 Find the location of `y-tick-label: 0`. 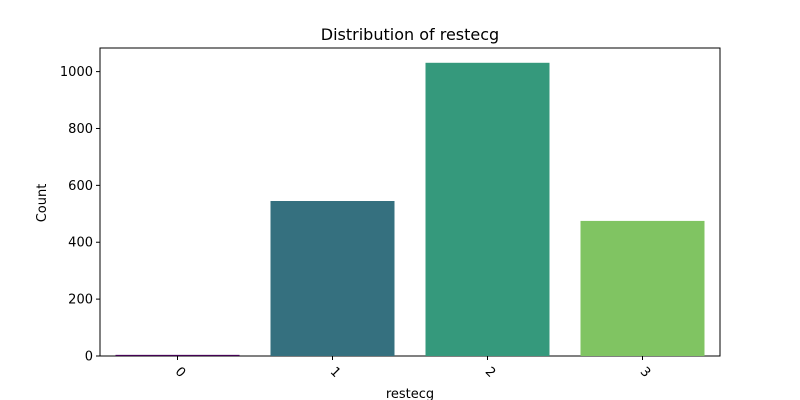

y-tick-label: 0 is located at coordinates (89, 357).